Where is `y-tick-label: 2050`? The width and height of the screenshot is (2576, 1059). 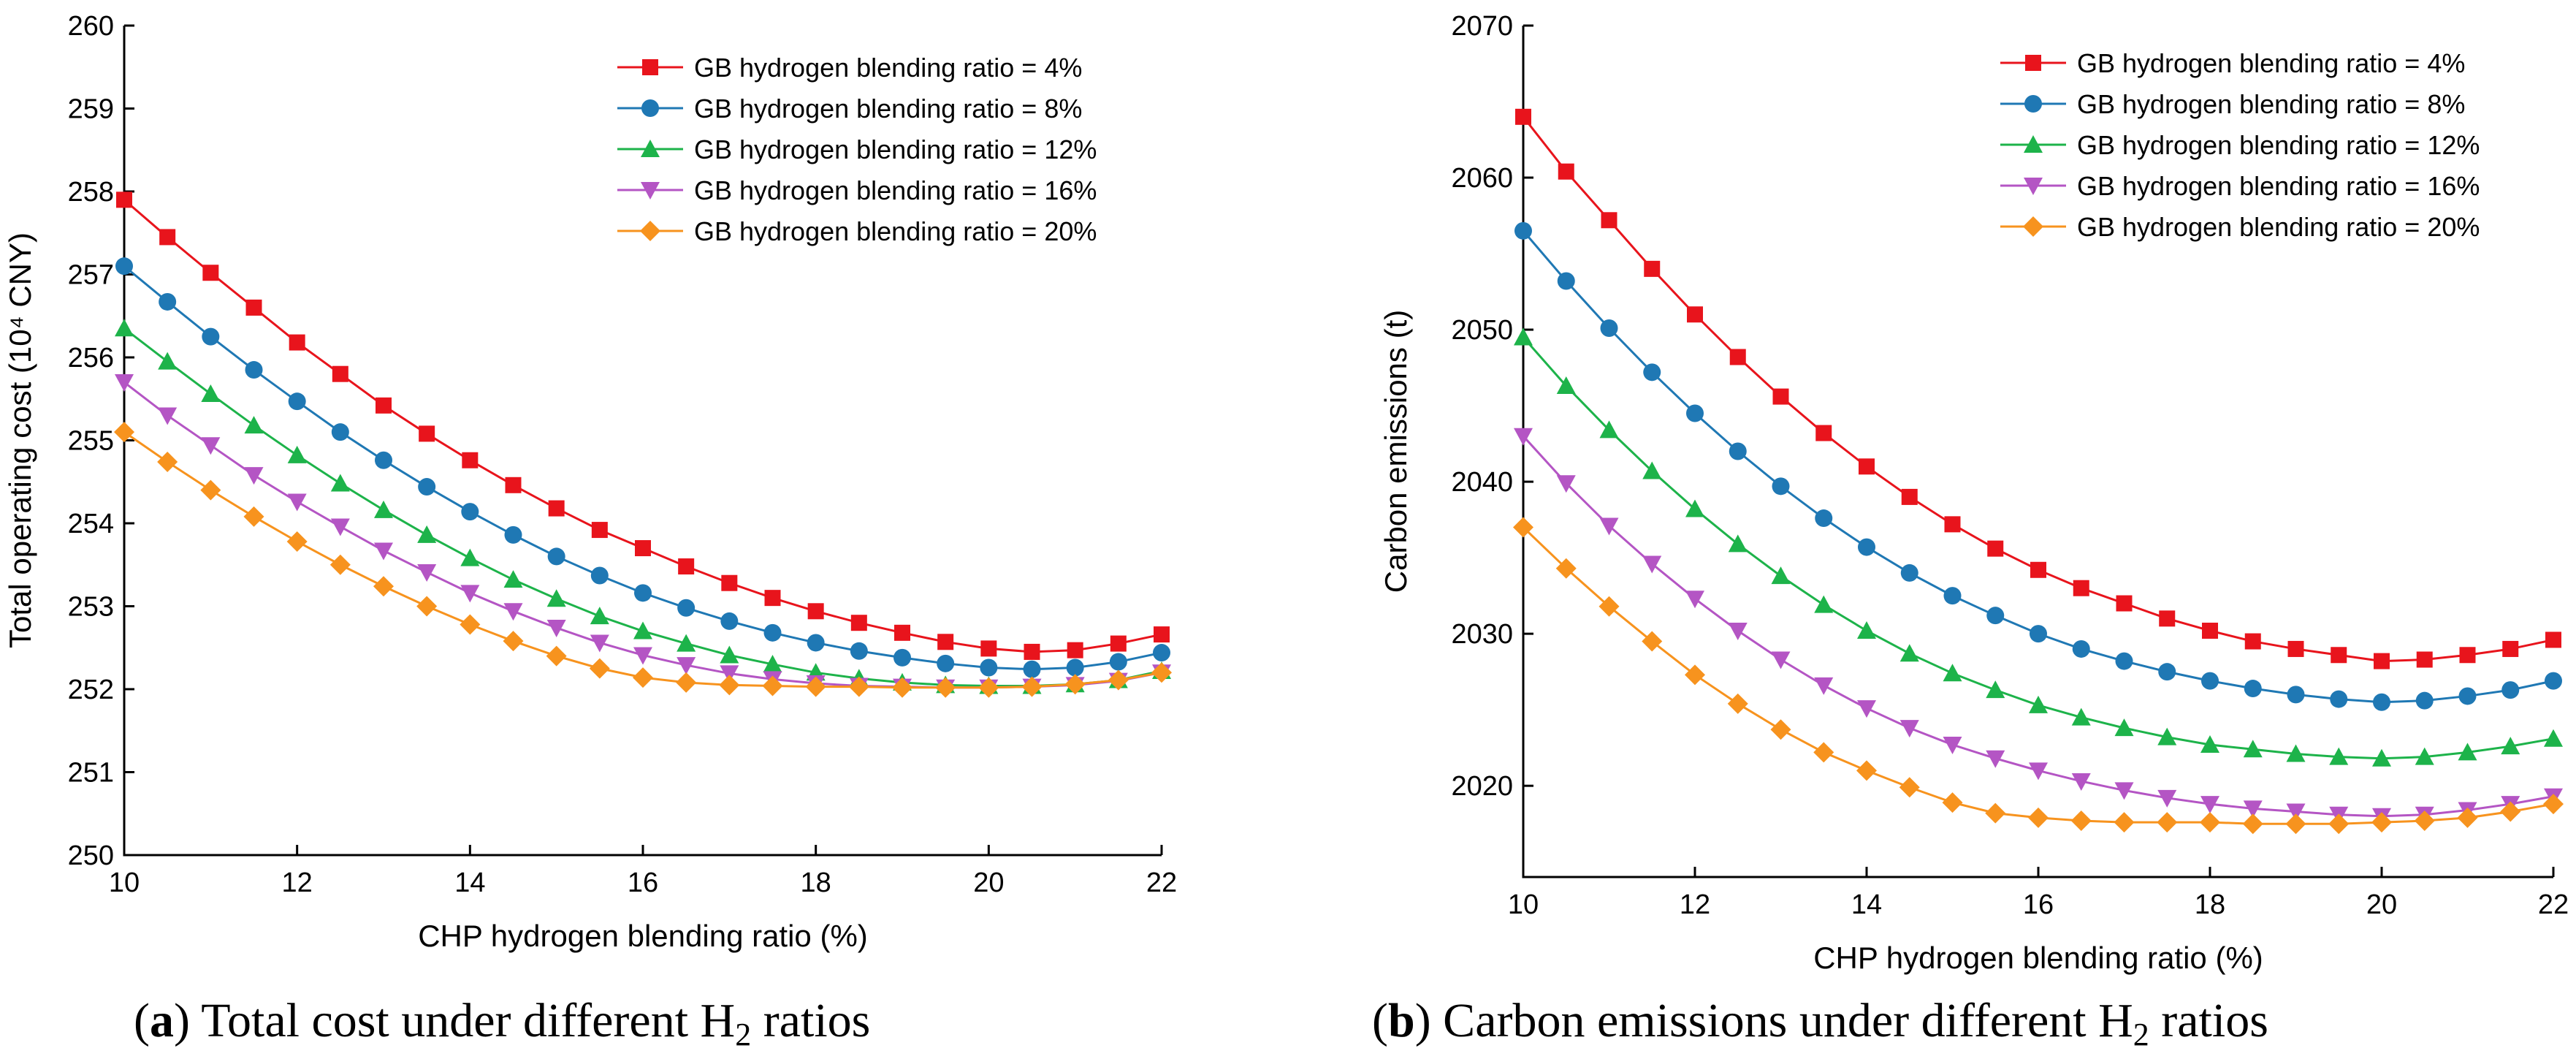
y-tick-label: 2050 is located at coordinates (1482, 331).